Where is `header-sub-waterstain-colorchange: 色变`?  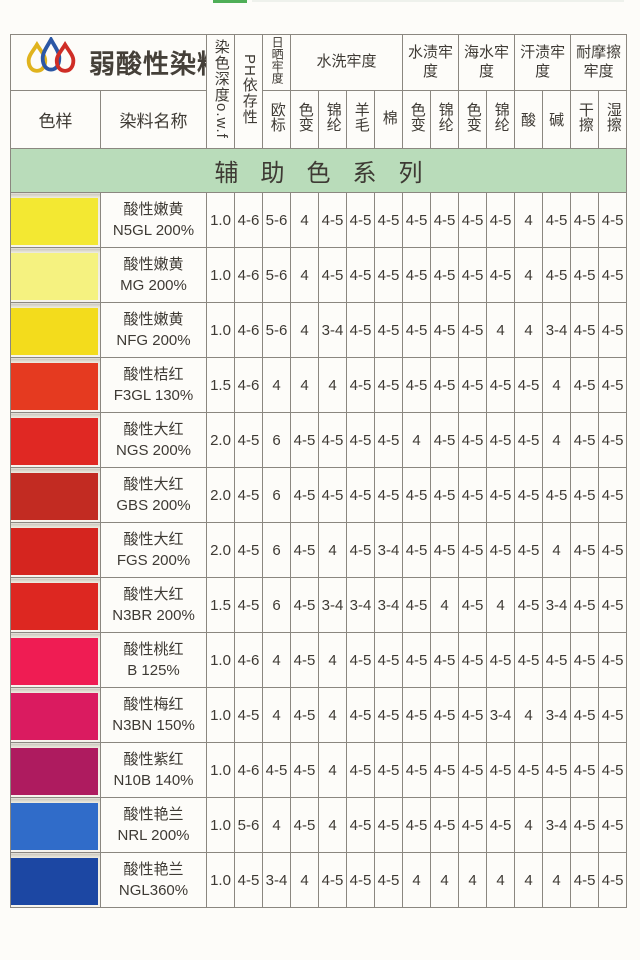
header-sub-waterstain-colorchange: 色变 is located at coordinates (417, 119).